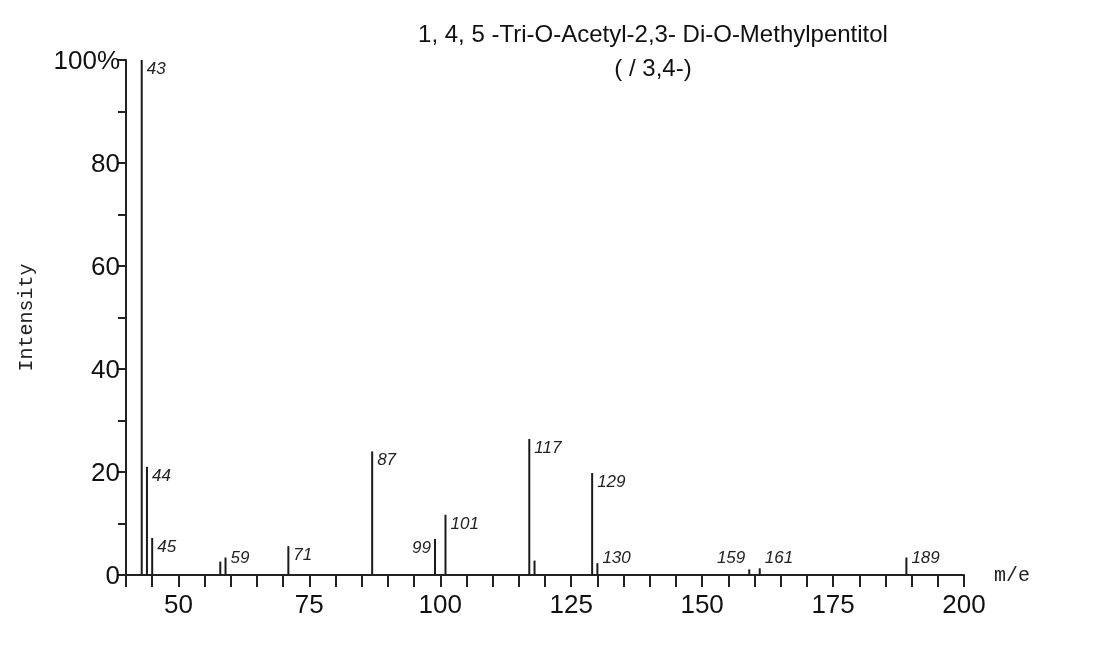  What do you see at coordinates (86, 60) in the screenshot?
I see `y-tick-label: 100%` at bounding box center [86, 60].